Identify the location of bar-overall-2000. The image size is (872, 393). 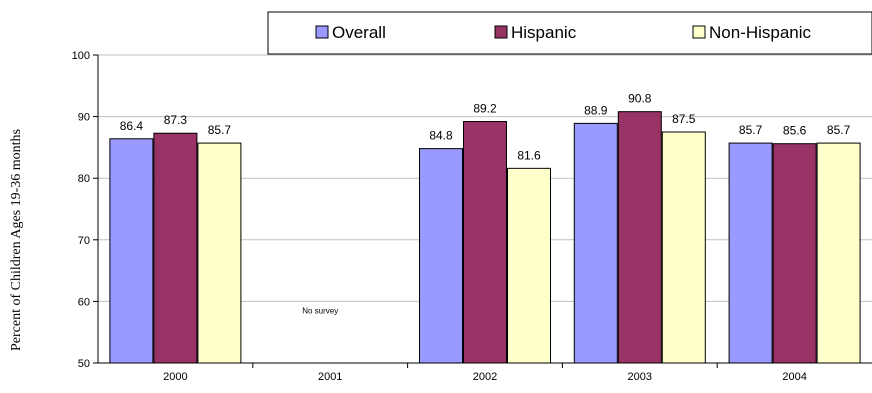
(131, 251).